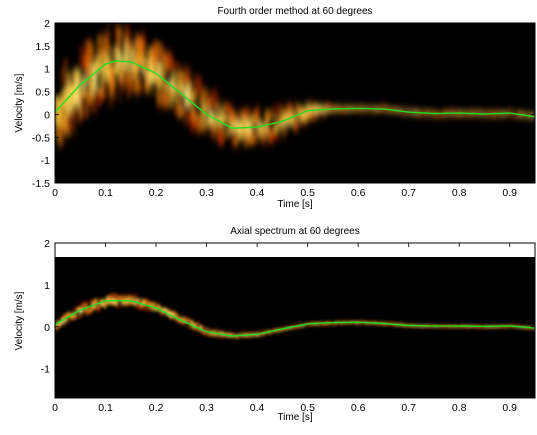 The width and height of the screenshot is (537, 435). What do you see at coordinates (295, 318) in the screenshot?
I see `chart-bottom-velocity-line` at bounding box center [295, 318].